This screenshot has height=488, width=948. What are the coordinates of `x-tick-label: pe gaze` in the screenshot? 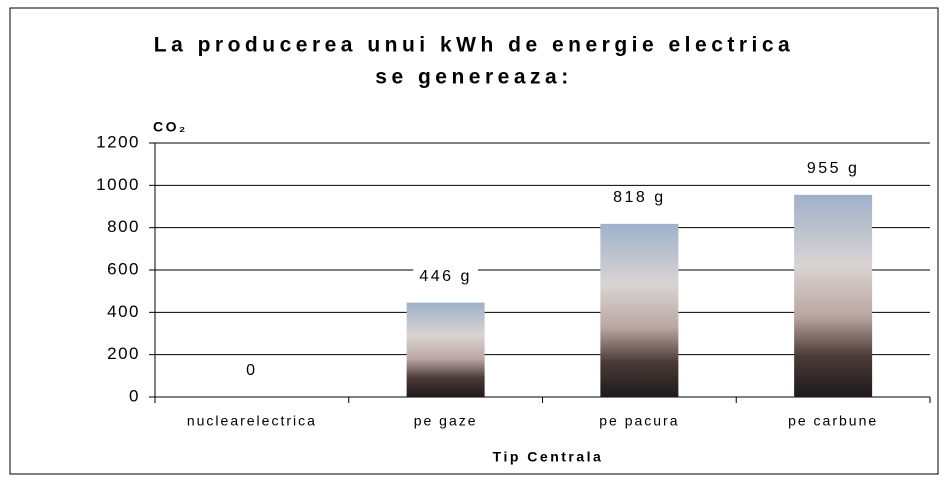 It's located at (446, 421).